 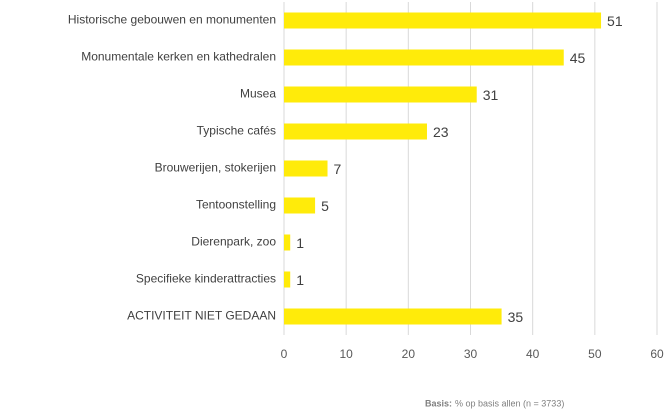 I want to click on category-label: Tentoonstelling, so click(x=236, y=205).